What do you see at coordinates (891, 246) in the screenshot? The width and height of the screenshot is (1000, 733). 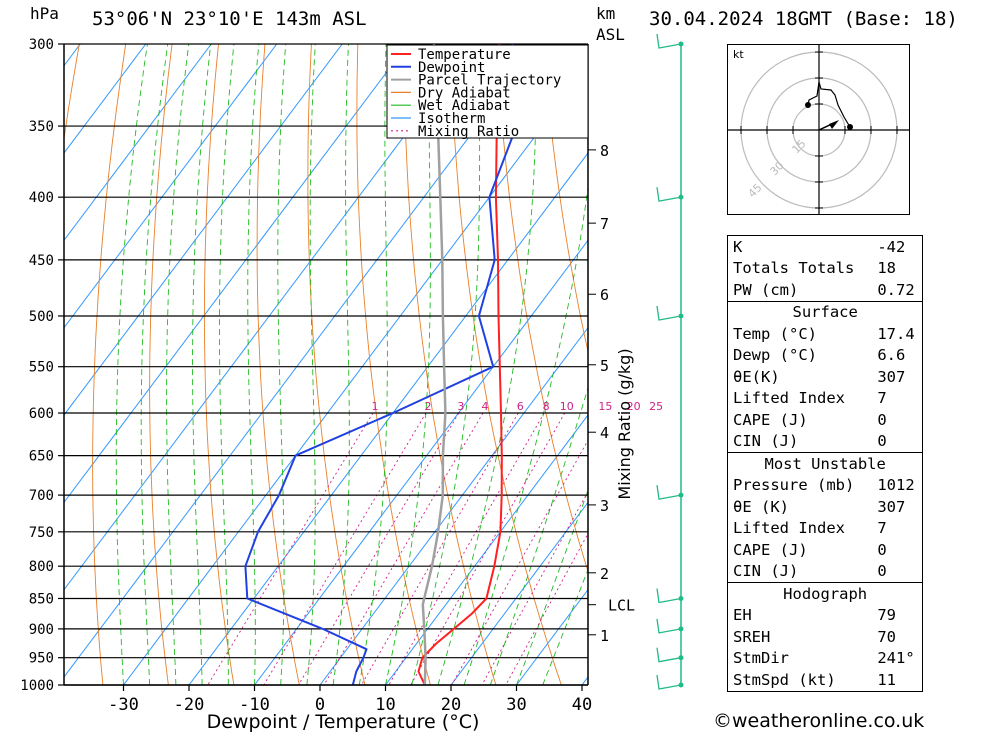 I see `k-value: -42` at bounding box center [891, 246].